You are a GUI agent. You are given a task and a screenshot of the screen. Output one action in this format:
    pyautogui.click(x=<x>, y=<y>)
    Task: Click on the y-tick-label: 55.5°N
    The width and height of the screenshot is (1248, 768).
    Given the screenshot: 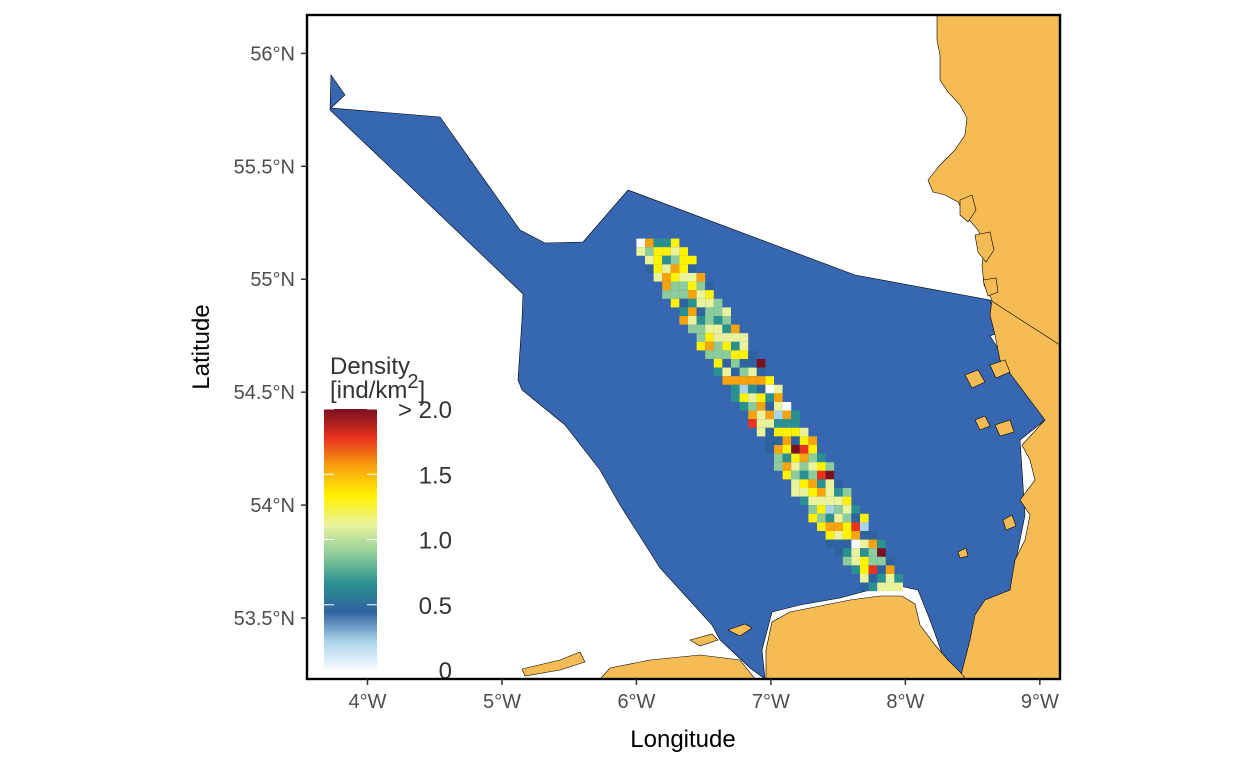 What is the action you would take?
    pyautogui.click(x=264, y=167)
    